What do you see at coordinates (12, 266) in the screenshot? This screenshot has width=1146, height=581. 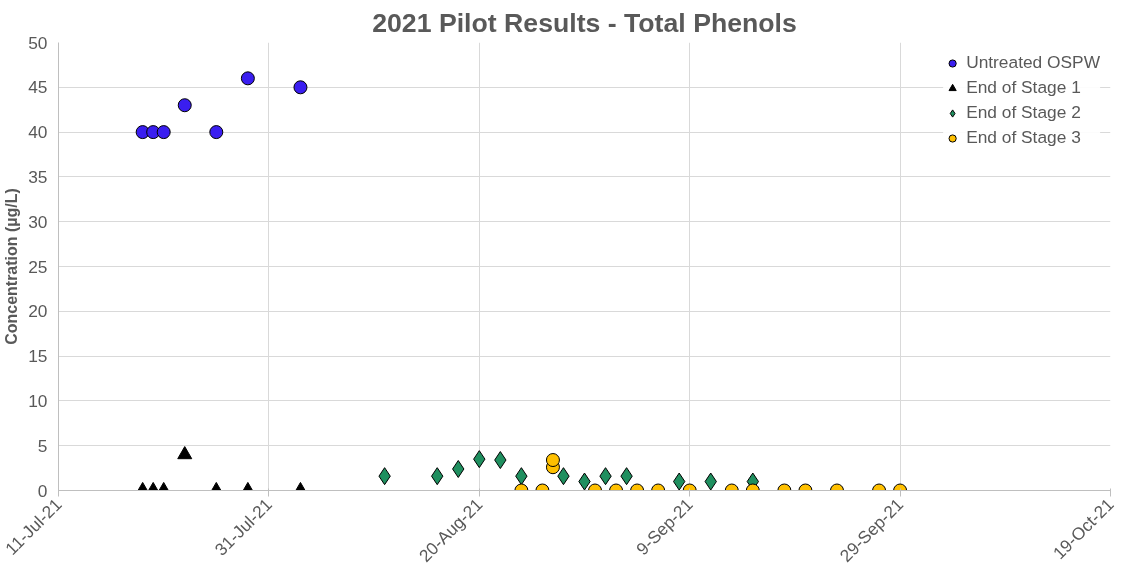 I see `y-axis-title: Concentration (µg/L)` at bounding box center [12, 266].